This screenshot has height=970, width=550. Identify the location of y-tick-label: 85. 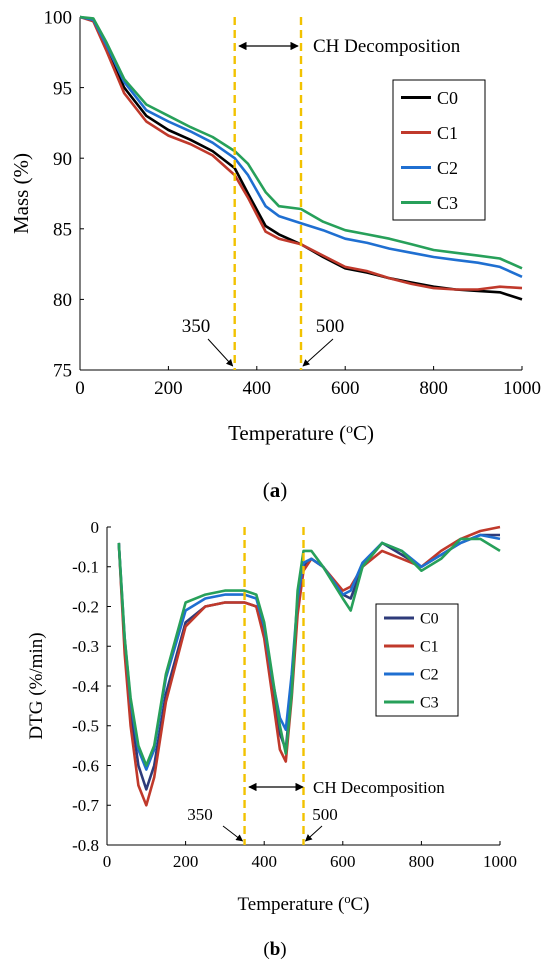
(62, 229).